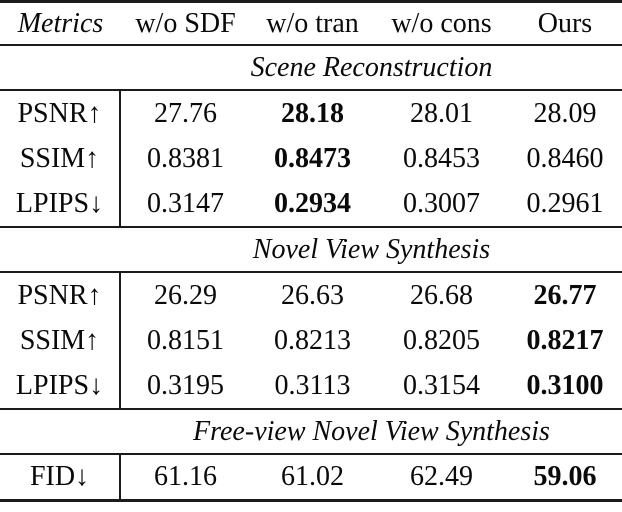 The width and height of the screenshot is (622, 512). I want to click on value-cell: 0.8151, so click(185, 340).